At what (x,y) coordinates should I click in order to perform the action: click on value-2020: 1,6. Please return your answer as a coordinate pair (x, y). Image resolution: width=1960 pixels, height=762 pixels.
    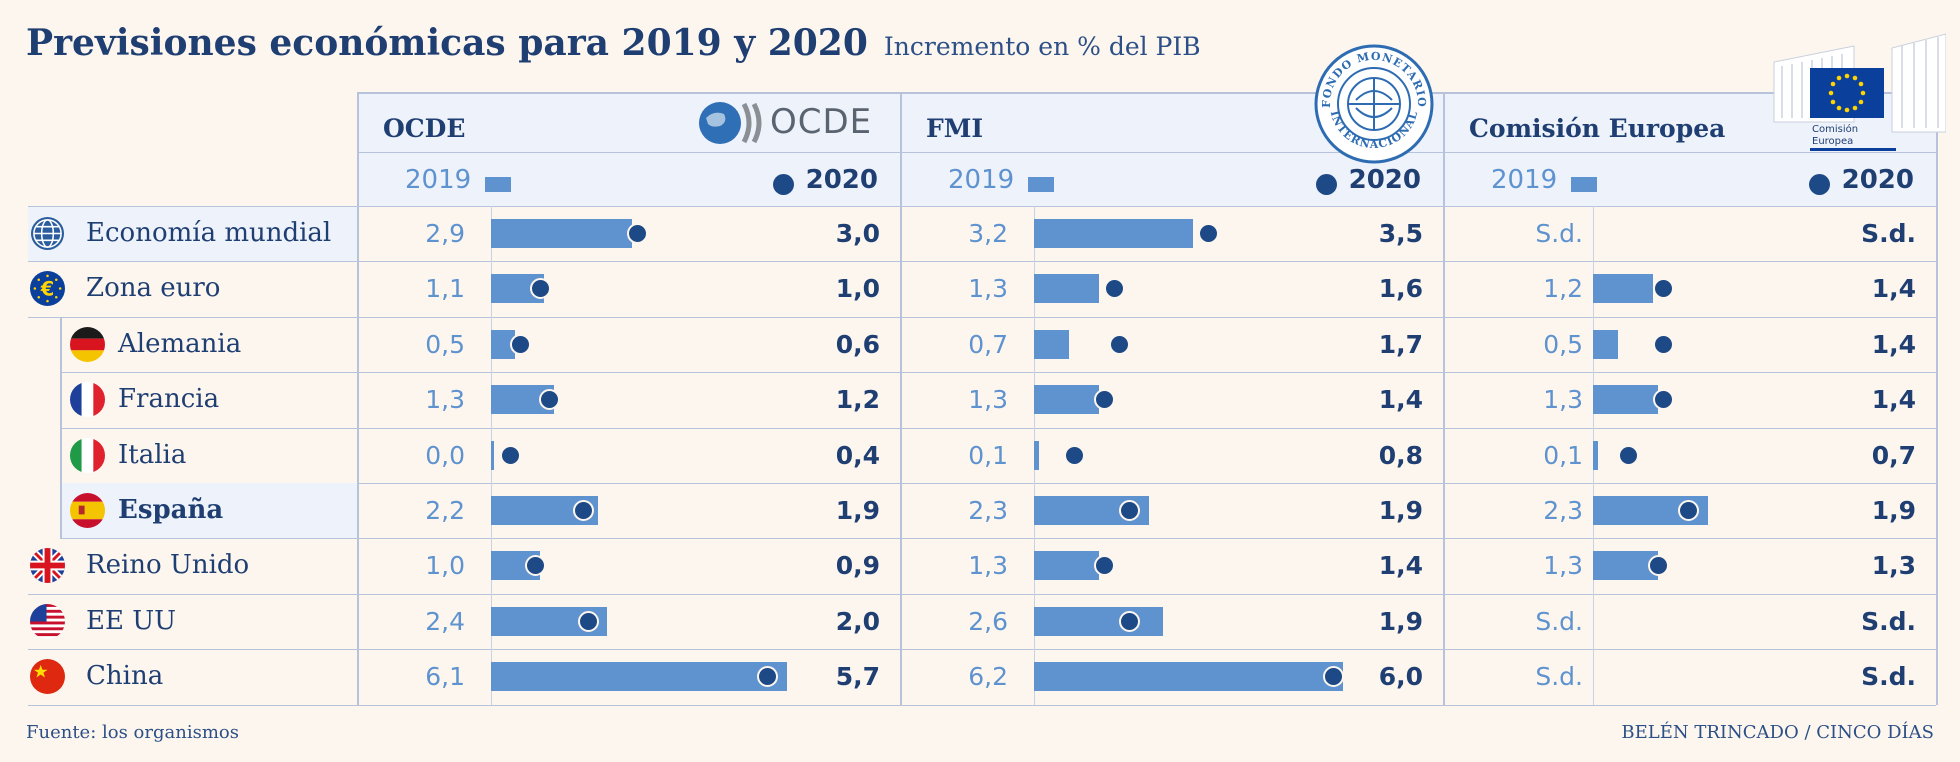
    Looking at the image, I should click on (1400, 289).